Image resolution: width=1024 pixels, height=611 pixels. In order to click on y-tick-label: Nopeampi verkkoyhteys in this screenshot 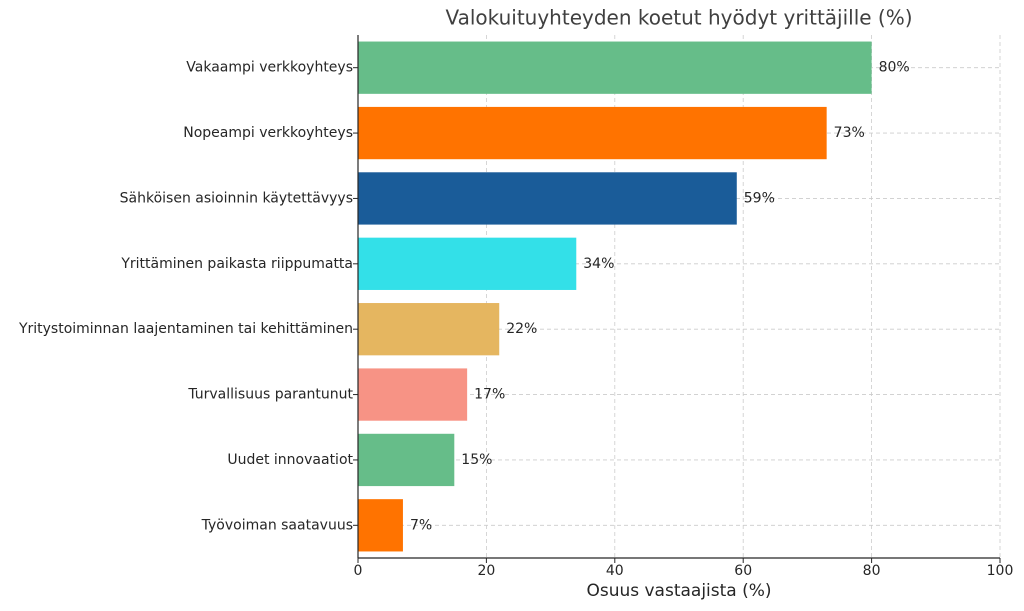, I will do `click(268, 133)`.